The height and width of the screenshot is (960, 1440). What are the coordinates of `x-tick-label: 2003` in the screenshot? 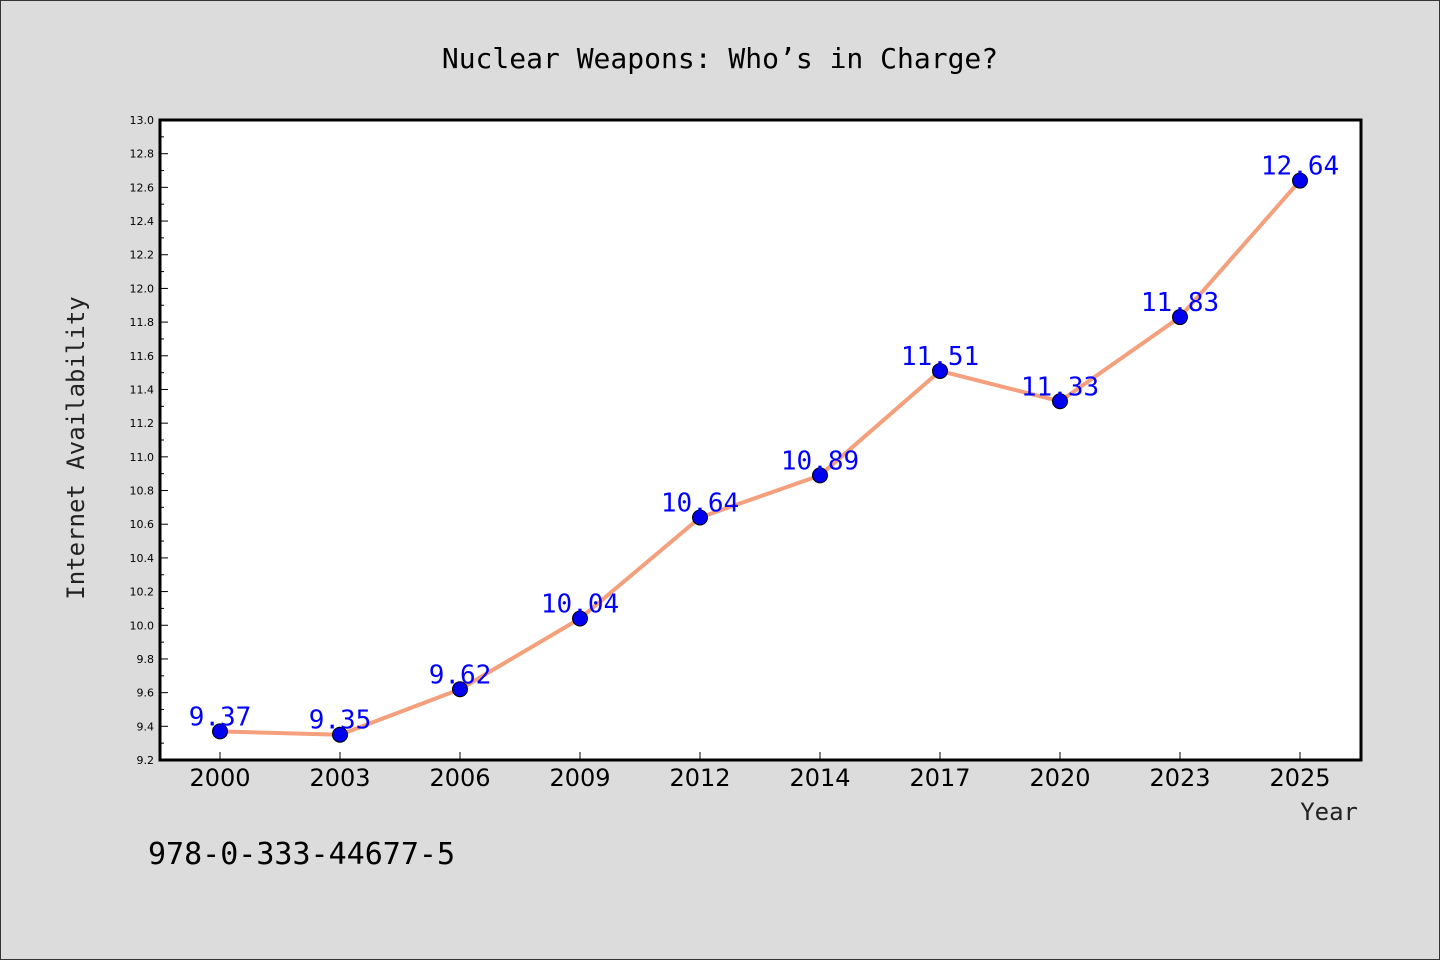 It's located at (339, 778).